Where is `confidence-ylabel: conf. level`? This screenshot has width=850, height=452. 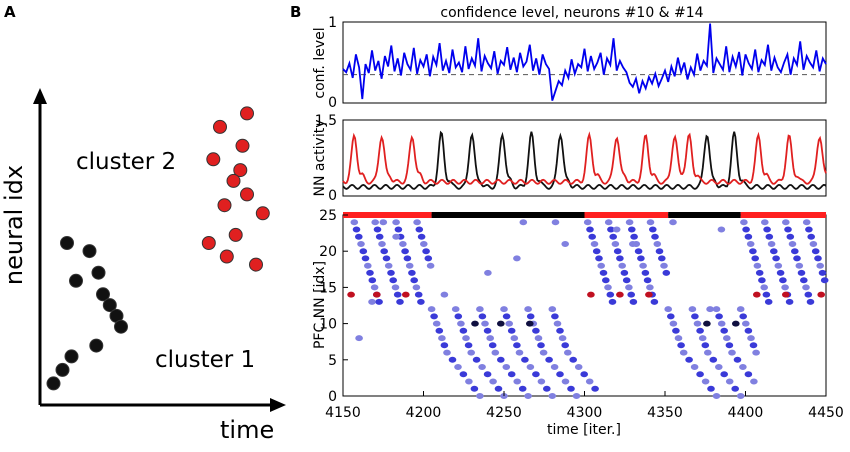
confidence-ylabel: conf. level is located at coordinates (320, 62).